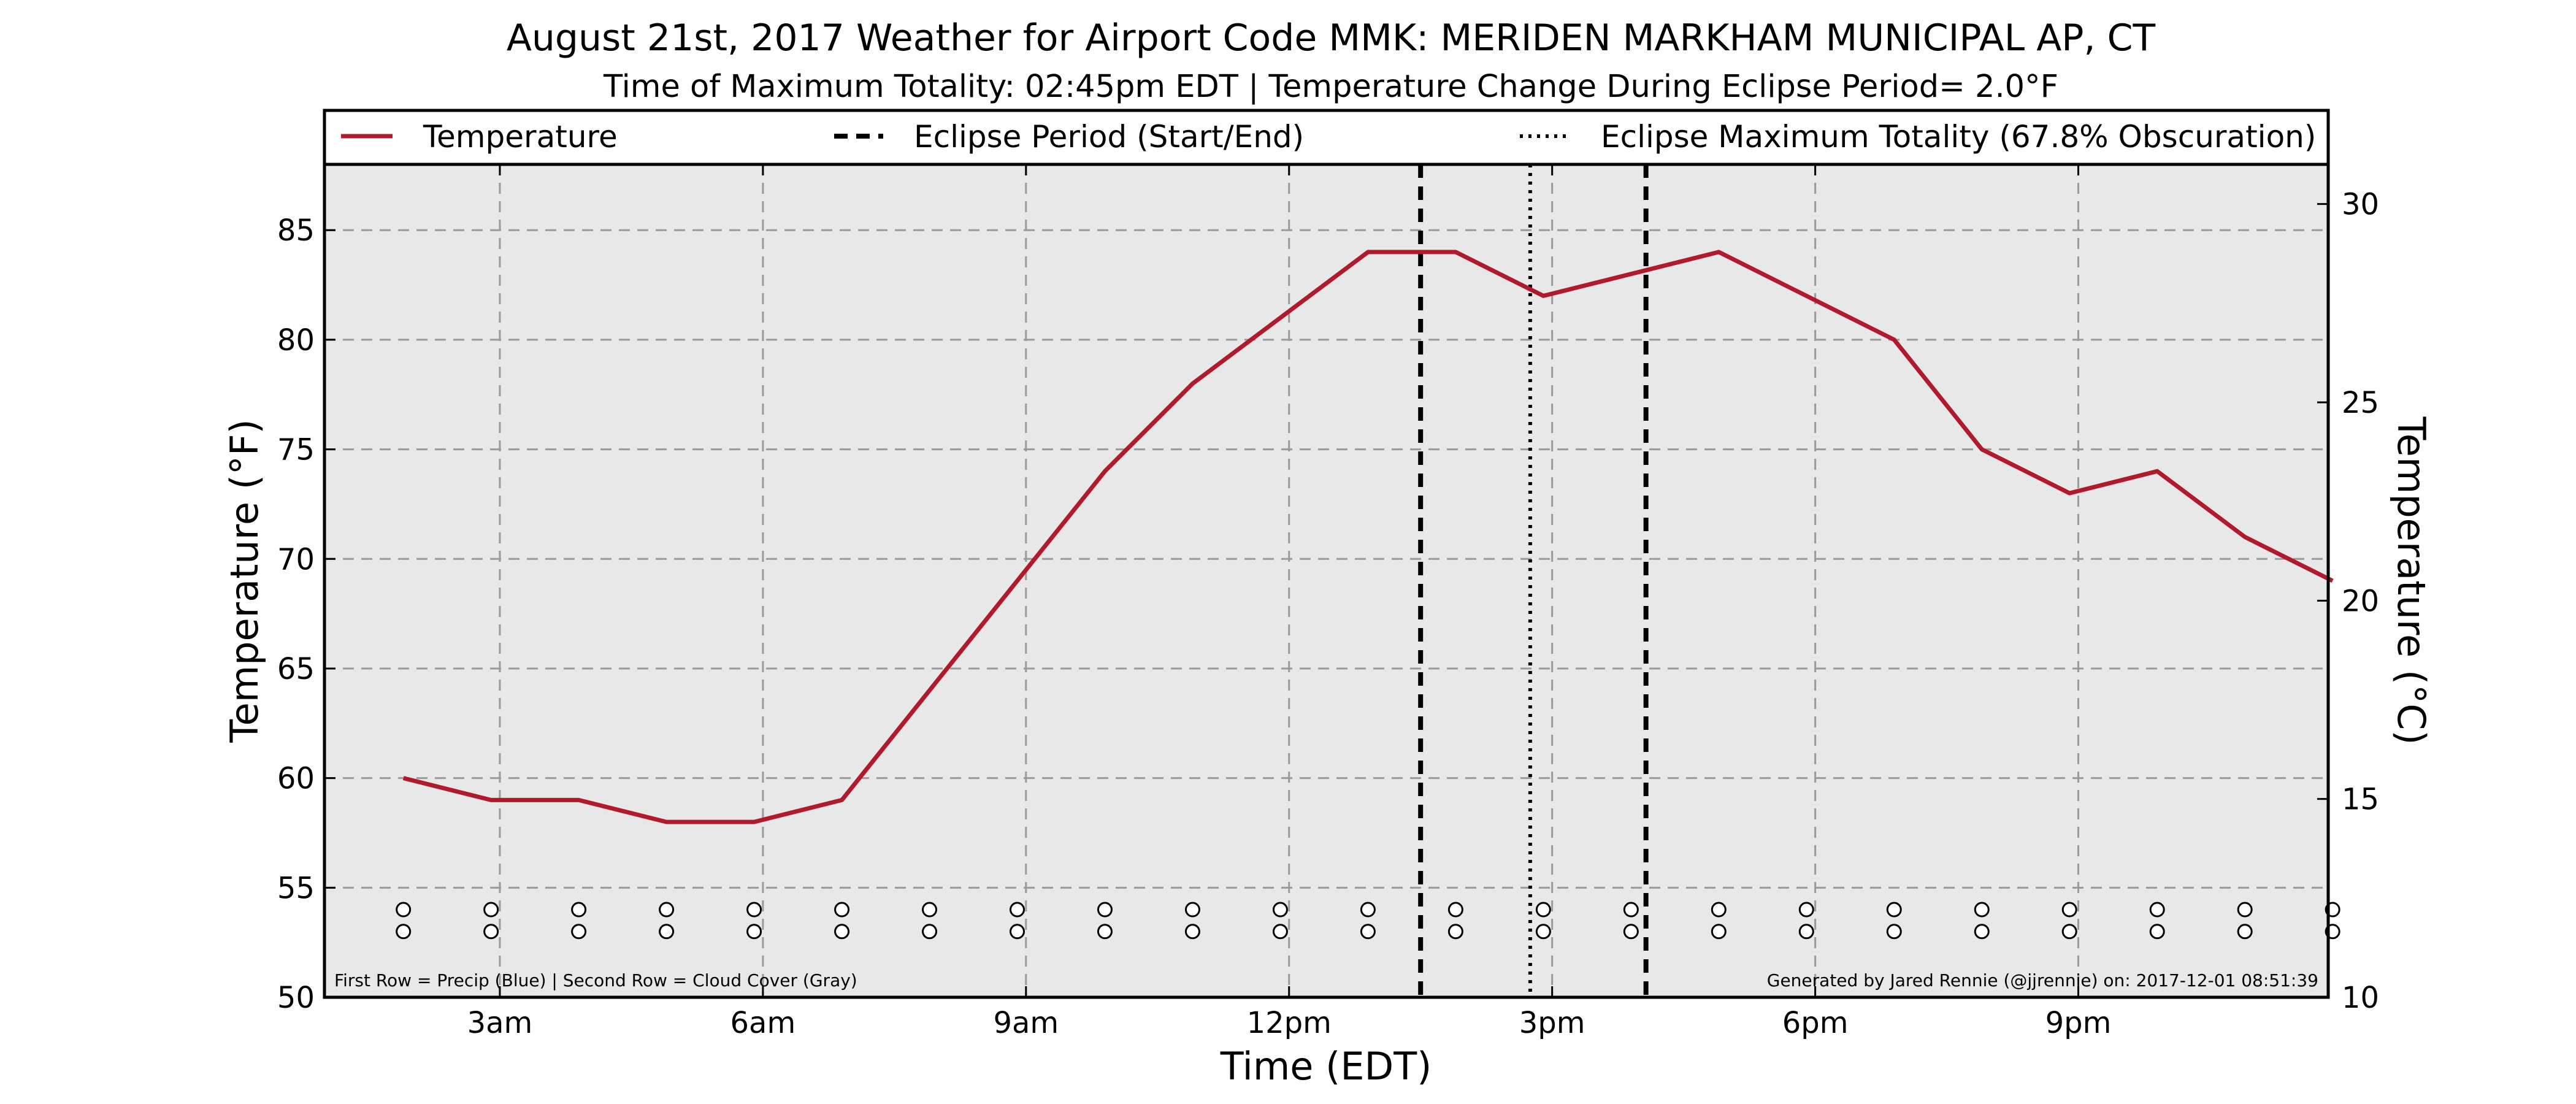 Image resolution: width=2576 pixels, height=1104 pixels. Describe the element at coordinates (2360, 205) in the screenshot. I see `y2-tick-label: 30` at that location.